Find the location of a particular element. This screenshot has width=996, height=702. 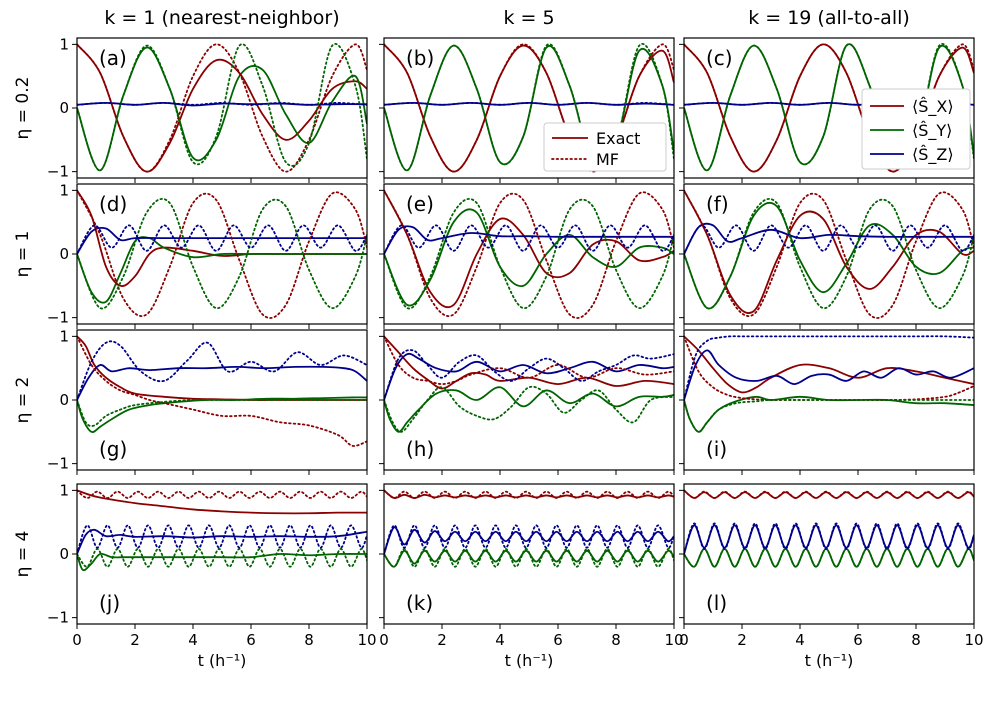

panel-label: (g) is located at coordinates (113, 449).